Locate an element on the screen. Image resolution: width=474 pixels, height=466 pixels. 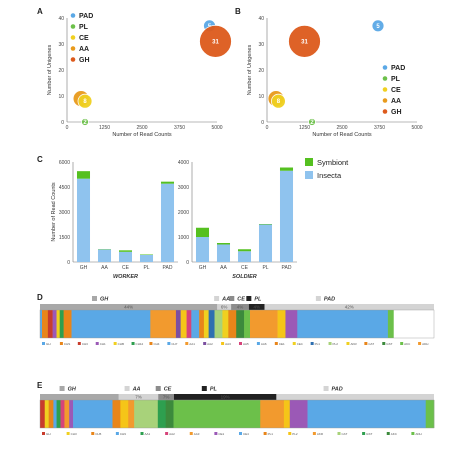
legend-swatch-insecta is located at coordinates (309, 175).